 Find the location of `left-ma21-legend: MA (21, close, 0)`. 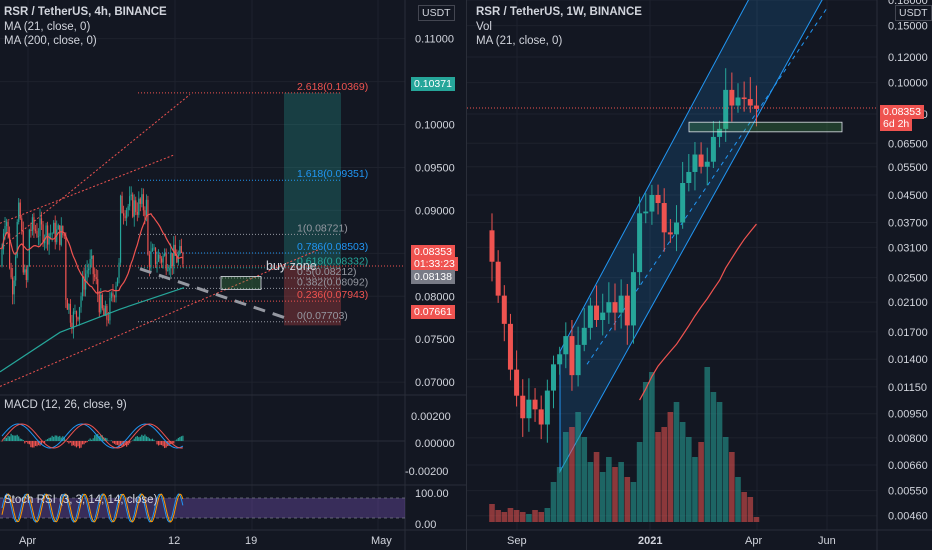

left-ma21-legend: MA (21, close, 0) is located at coordinates (47, 27).